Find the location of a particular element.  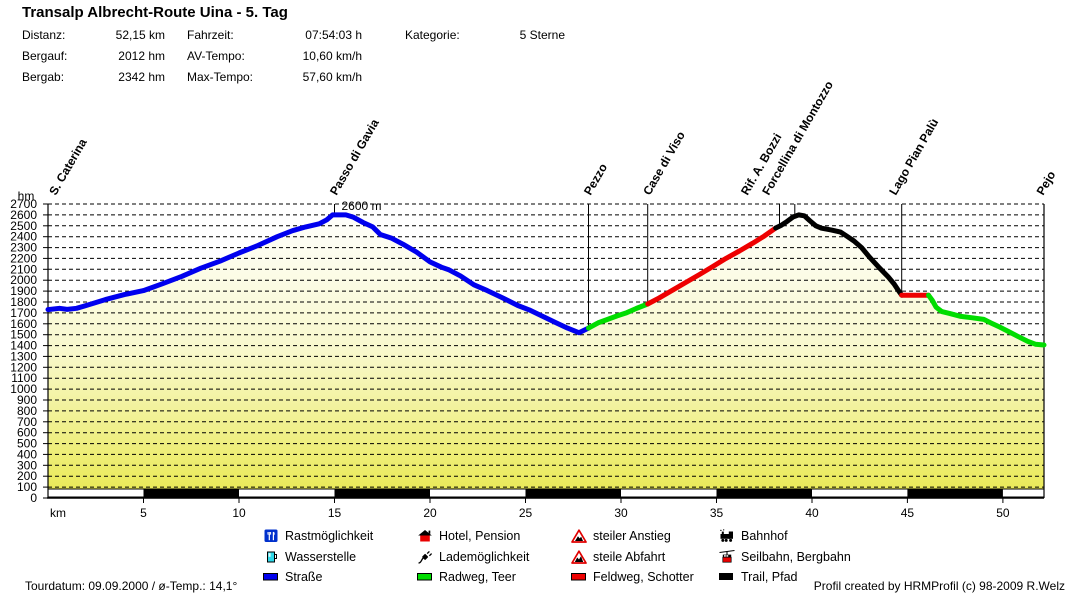

waypoint-label: Pezzo is located at coordinates (595, 179).